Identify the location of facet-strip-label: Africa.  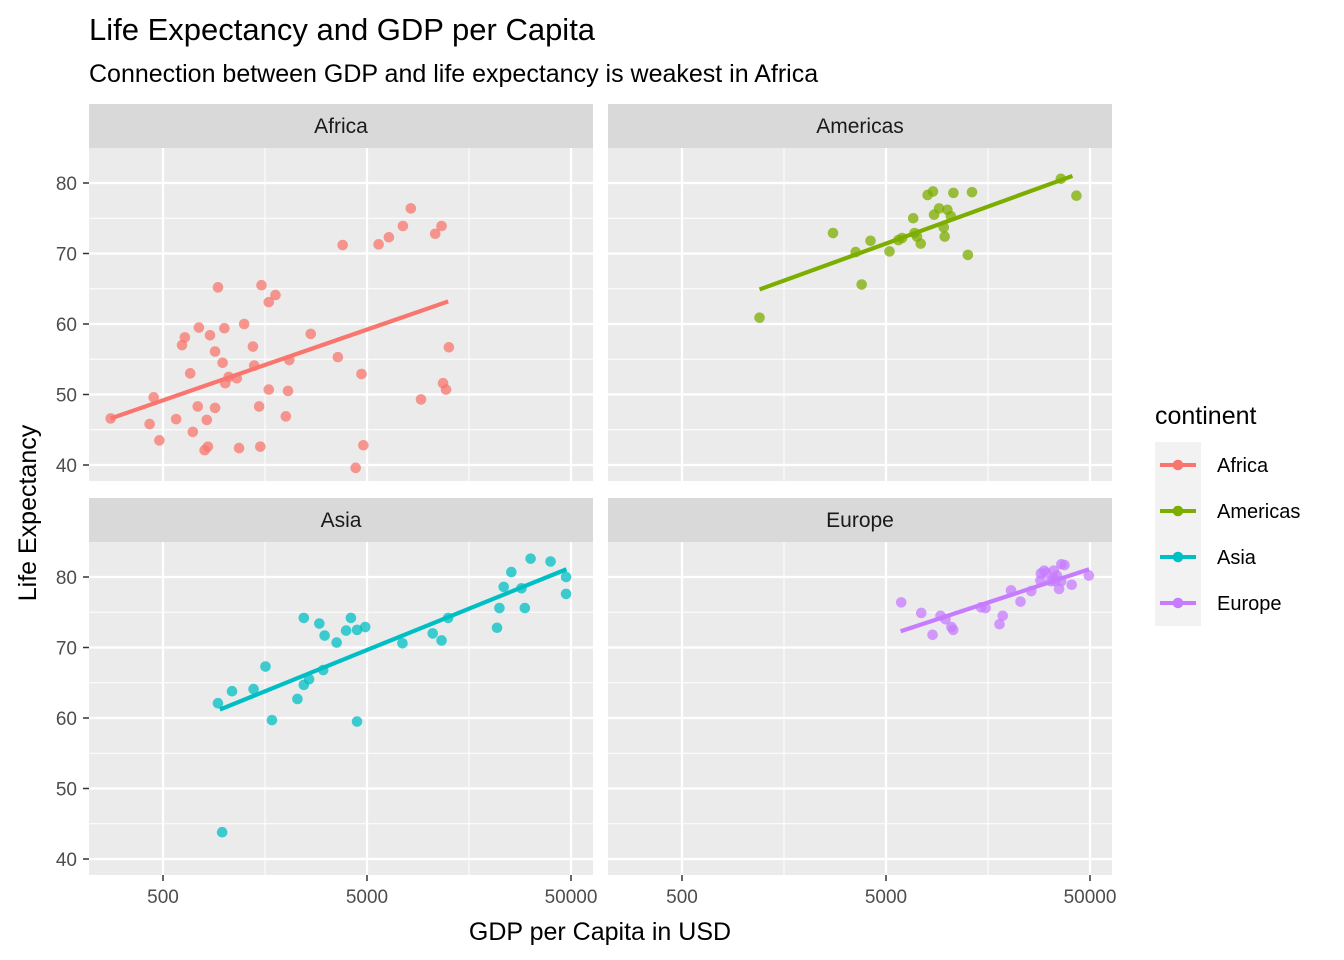
(341, 126).